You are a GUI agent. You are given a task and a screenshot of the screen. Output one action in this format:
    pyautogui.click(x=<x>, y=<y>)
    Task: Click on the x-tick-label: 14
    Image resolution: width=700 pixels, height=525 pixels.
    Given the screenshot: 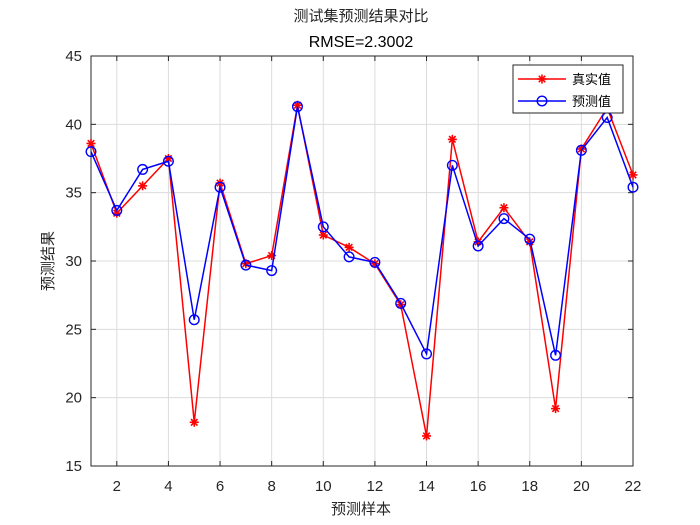 What is the action you would take?
    pyautogui.click(x=426, y=486)
    